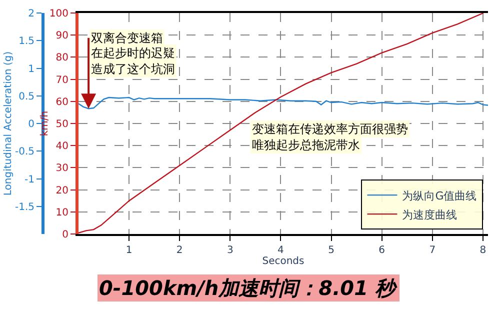 Image resolution: width=500 pixels, height=324 pixels. What do you see at coordinates (129, 250) in the screenshot?
I see `x-tick-label: 1` at bounding box center [129, 250].